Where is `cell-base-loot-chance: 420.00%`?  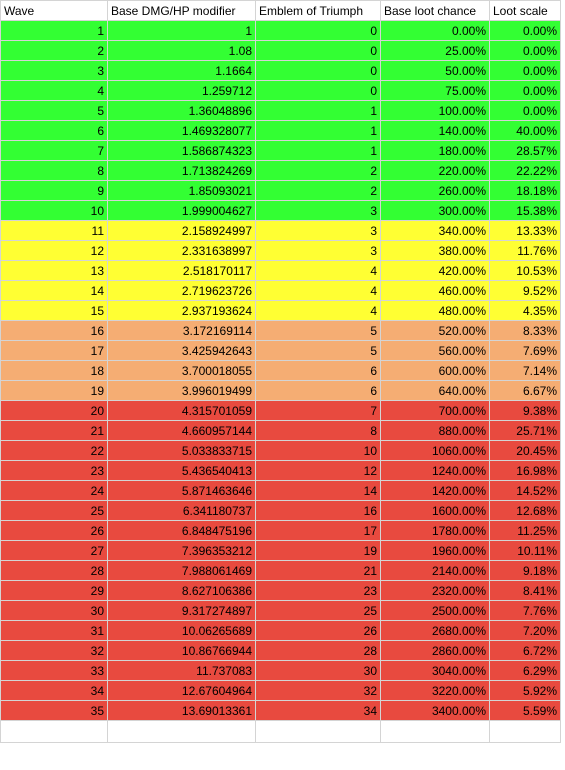
cell-base-loot-chance: 420.00% is located at coordinates (435, 270).